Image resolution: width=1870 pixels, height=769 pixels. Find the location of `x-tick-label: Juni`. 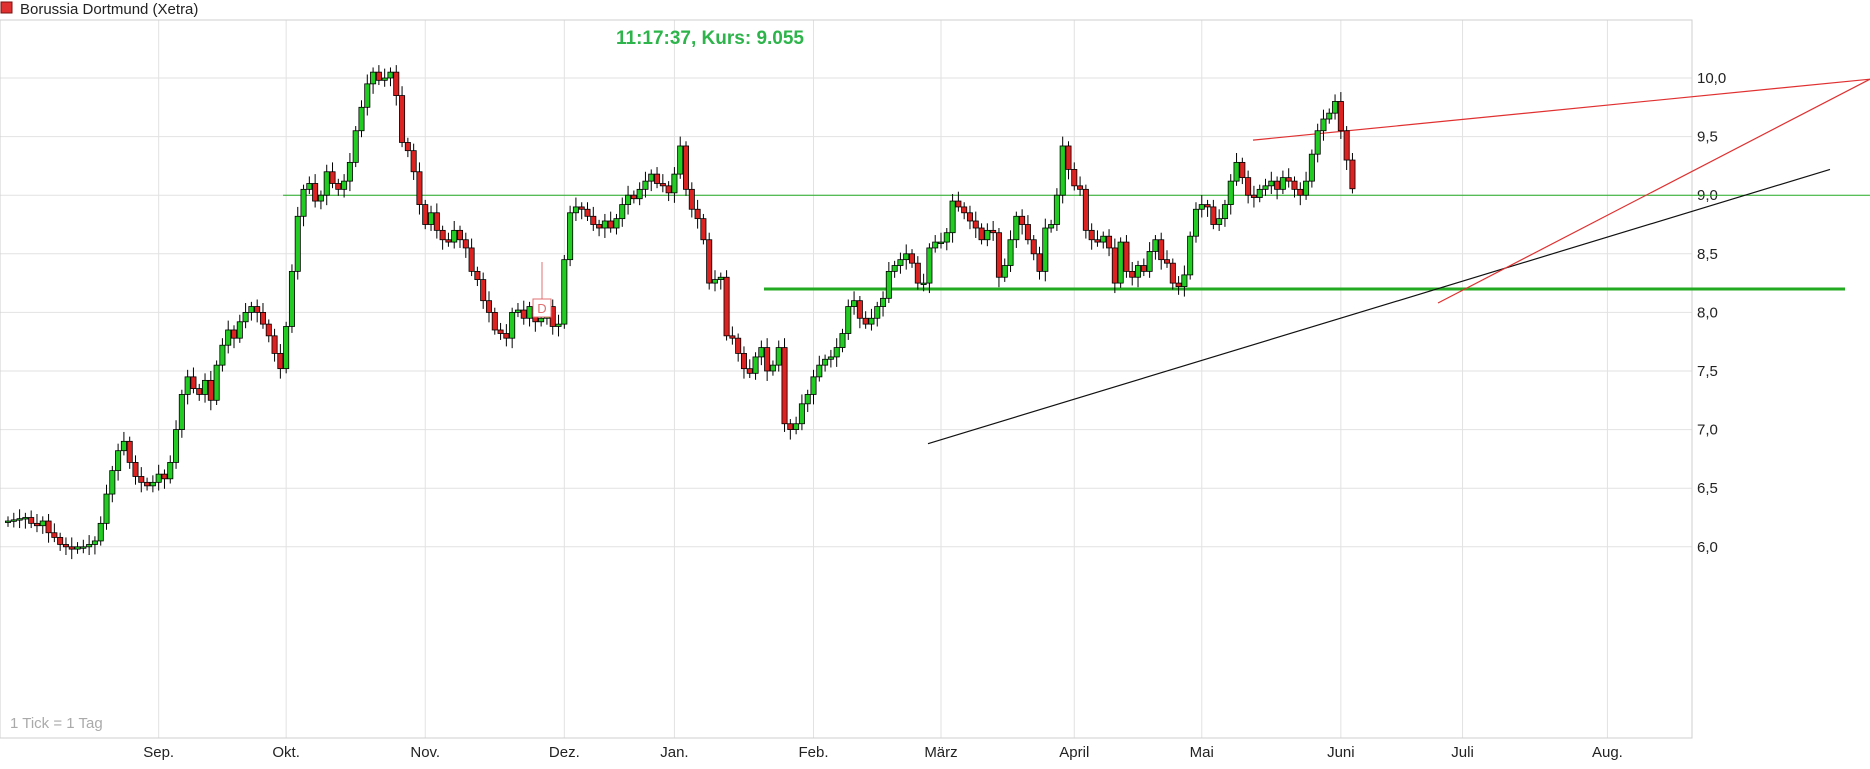

x-tick-label: Juni is located at coordinates (1341, 752).